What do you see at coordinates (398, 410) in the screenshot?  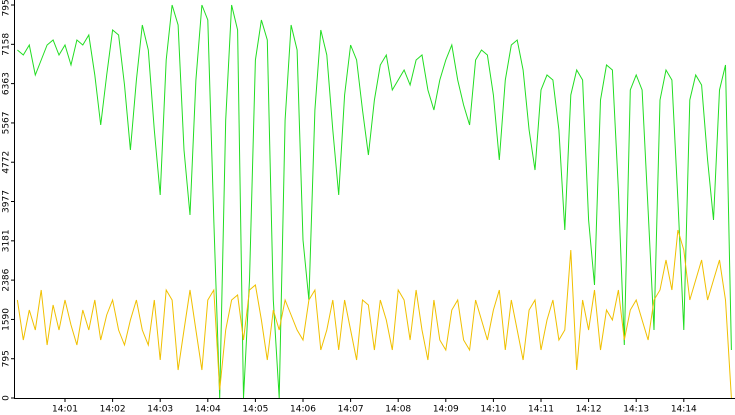 I see `x-tick-label: 14:08` at bounding box center [398, 410].